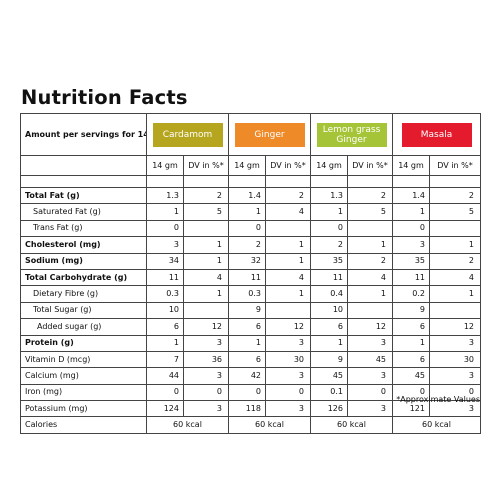 The image size is (500, 500). I want to click on nutrient-label: Sodium (mg), so click(83, 261).